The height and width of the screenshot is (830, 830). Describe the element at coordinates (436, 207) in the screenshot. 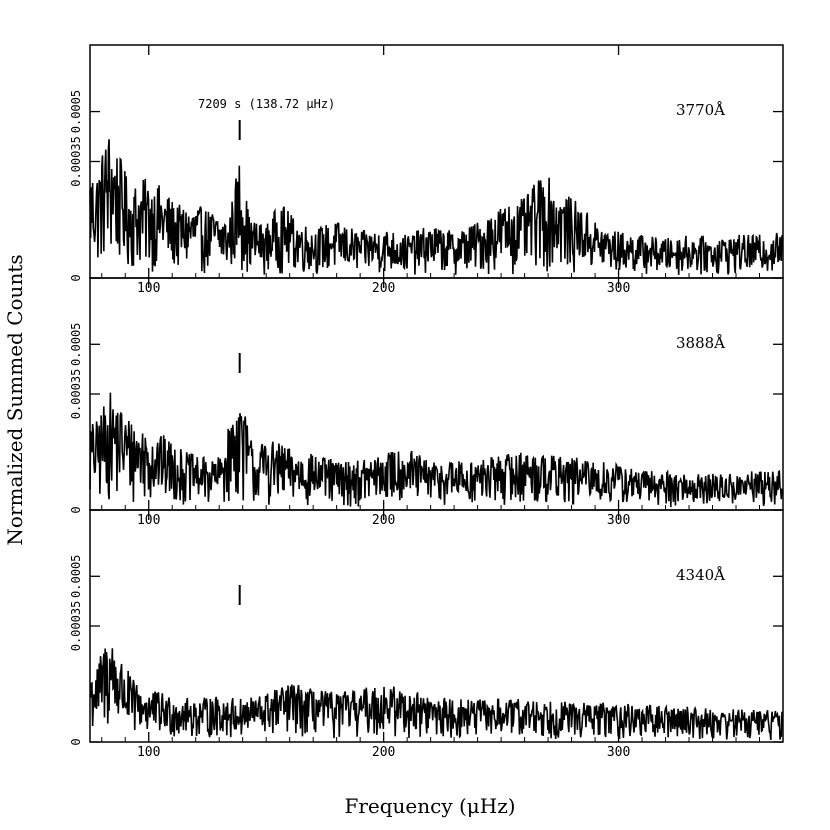

I see `spectrum-line-3770Å` at that location.